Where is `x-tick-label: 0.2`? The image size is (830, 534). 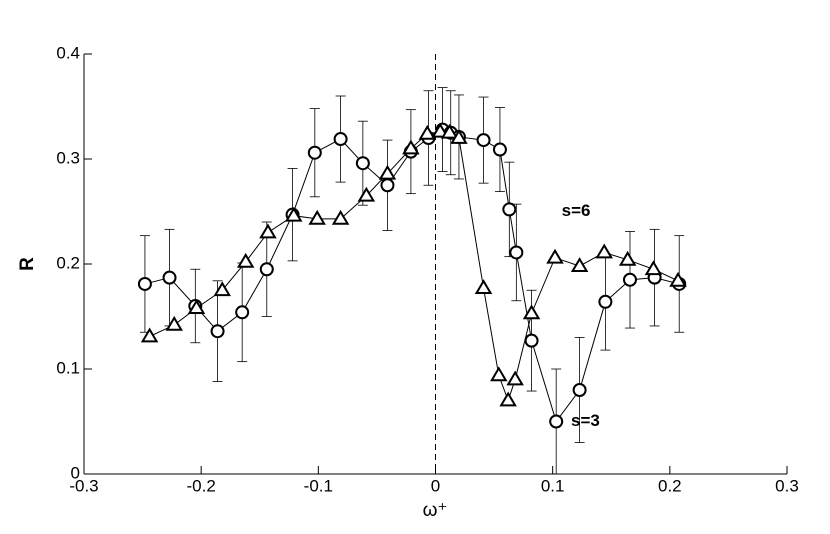
x-tick-label: 0.2 is located at coordinates (670, 485).